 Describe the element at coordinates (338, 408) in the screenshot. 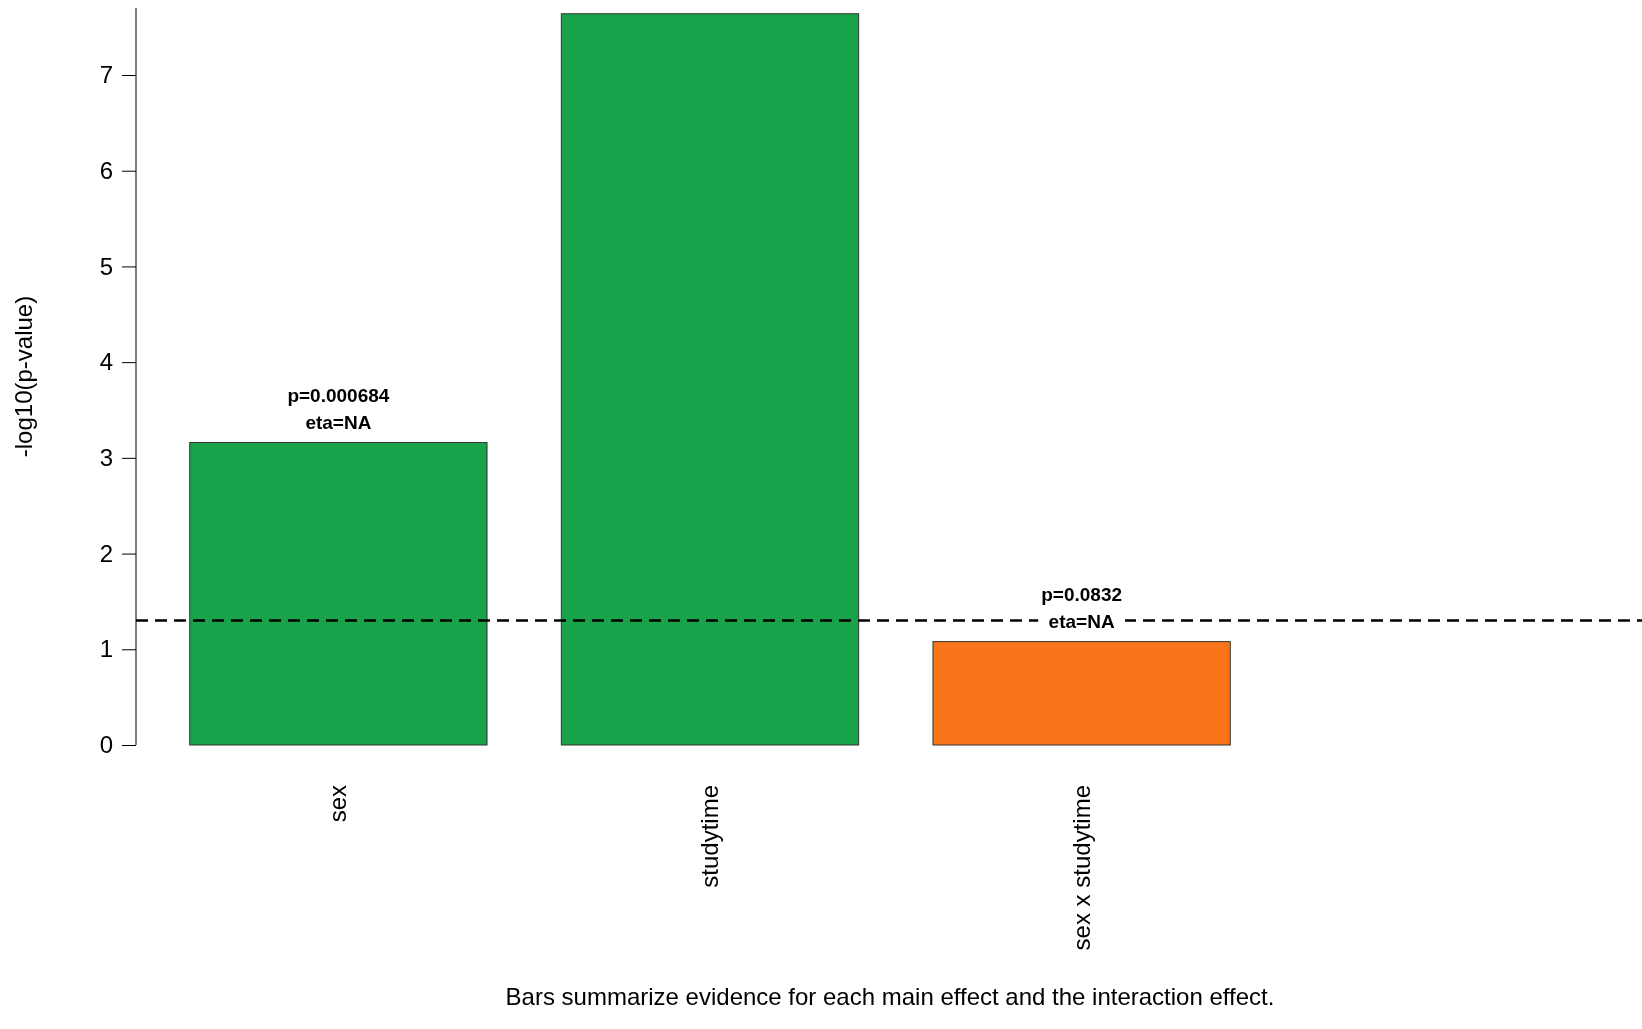

I see `annotation: p=0.000684 eta=NA` at that location.